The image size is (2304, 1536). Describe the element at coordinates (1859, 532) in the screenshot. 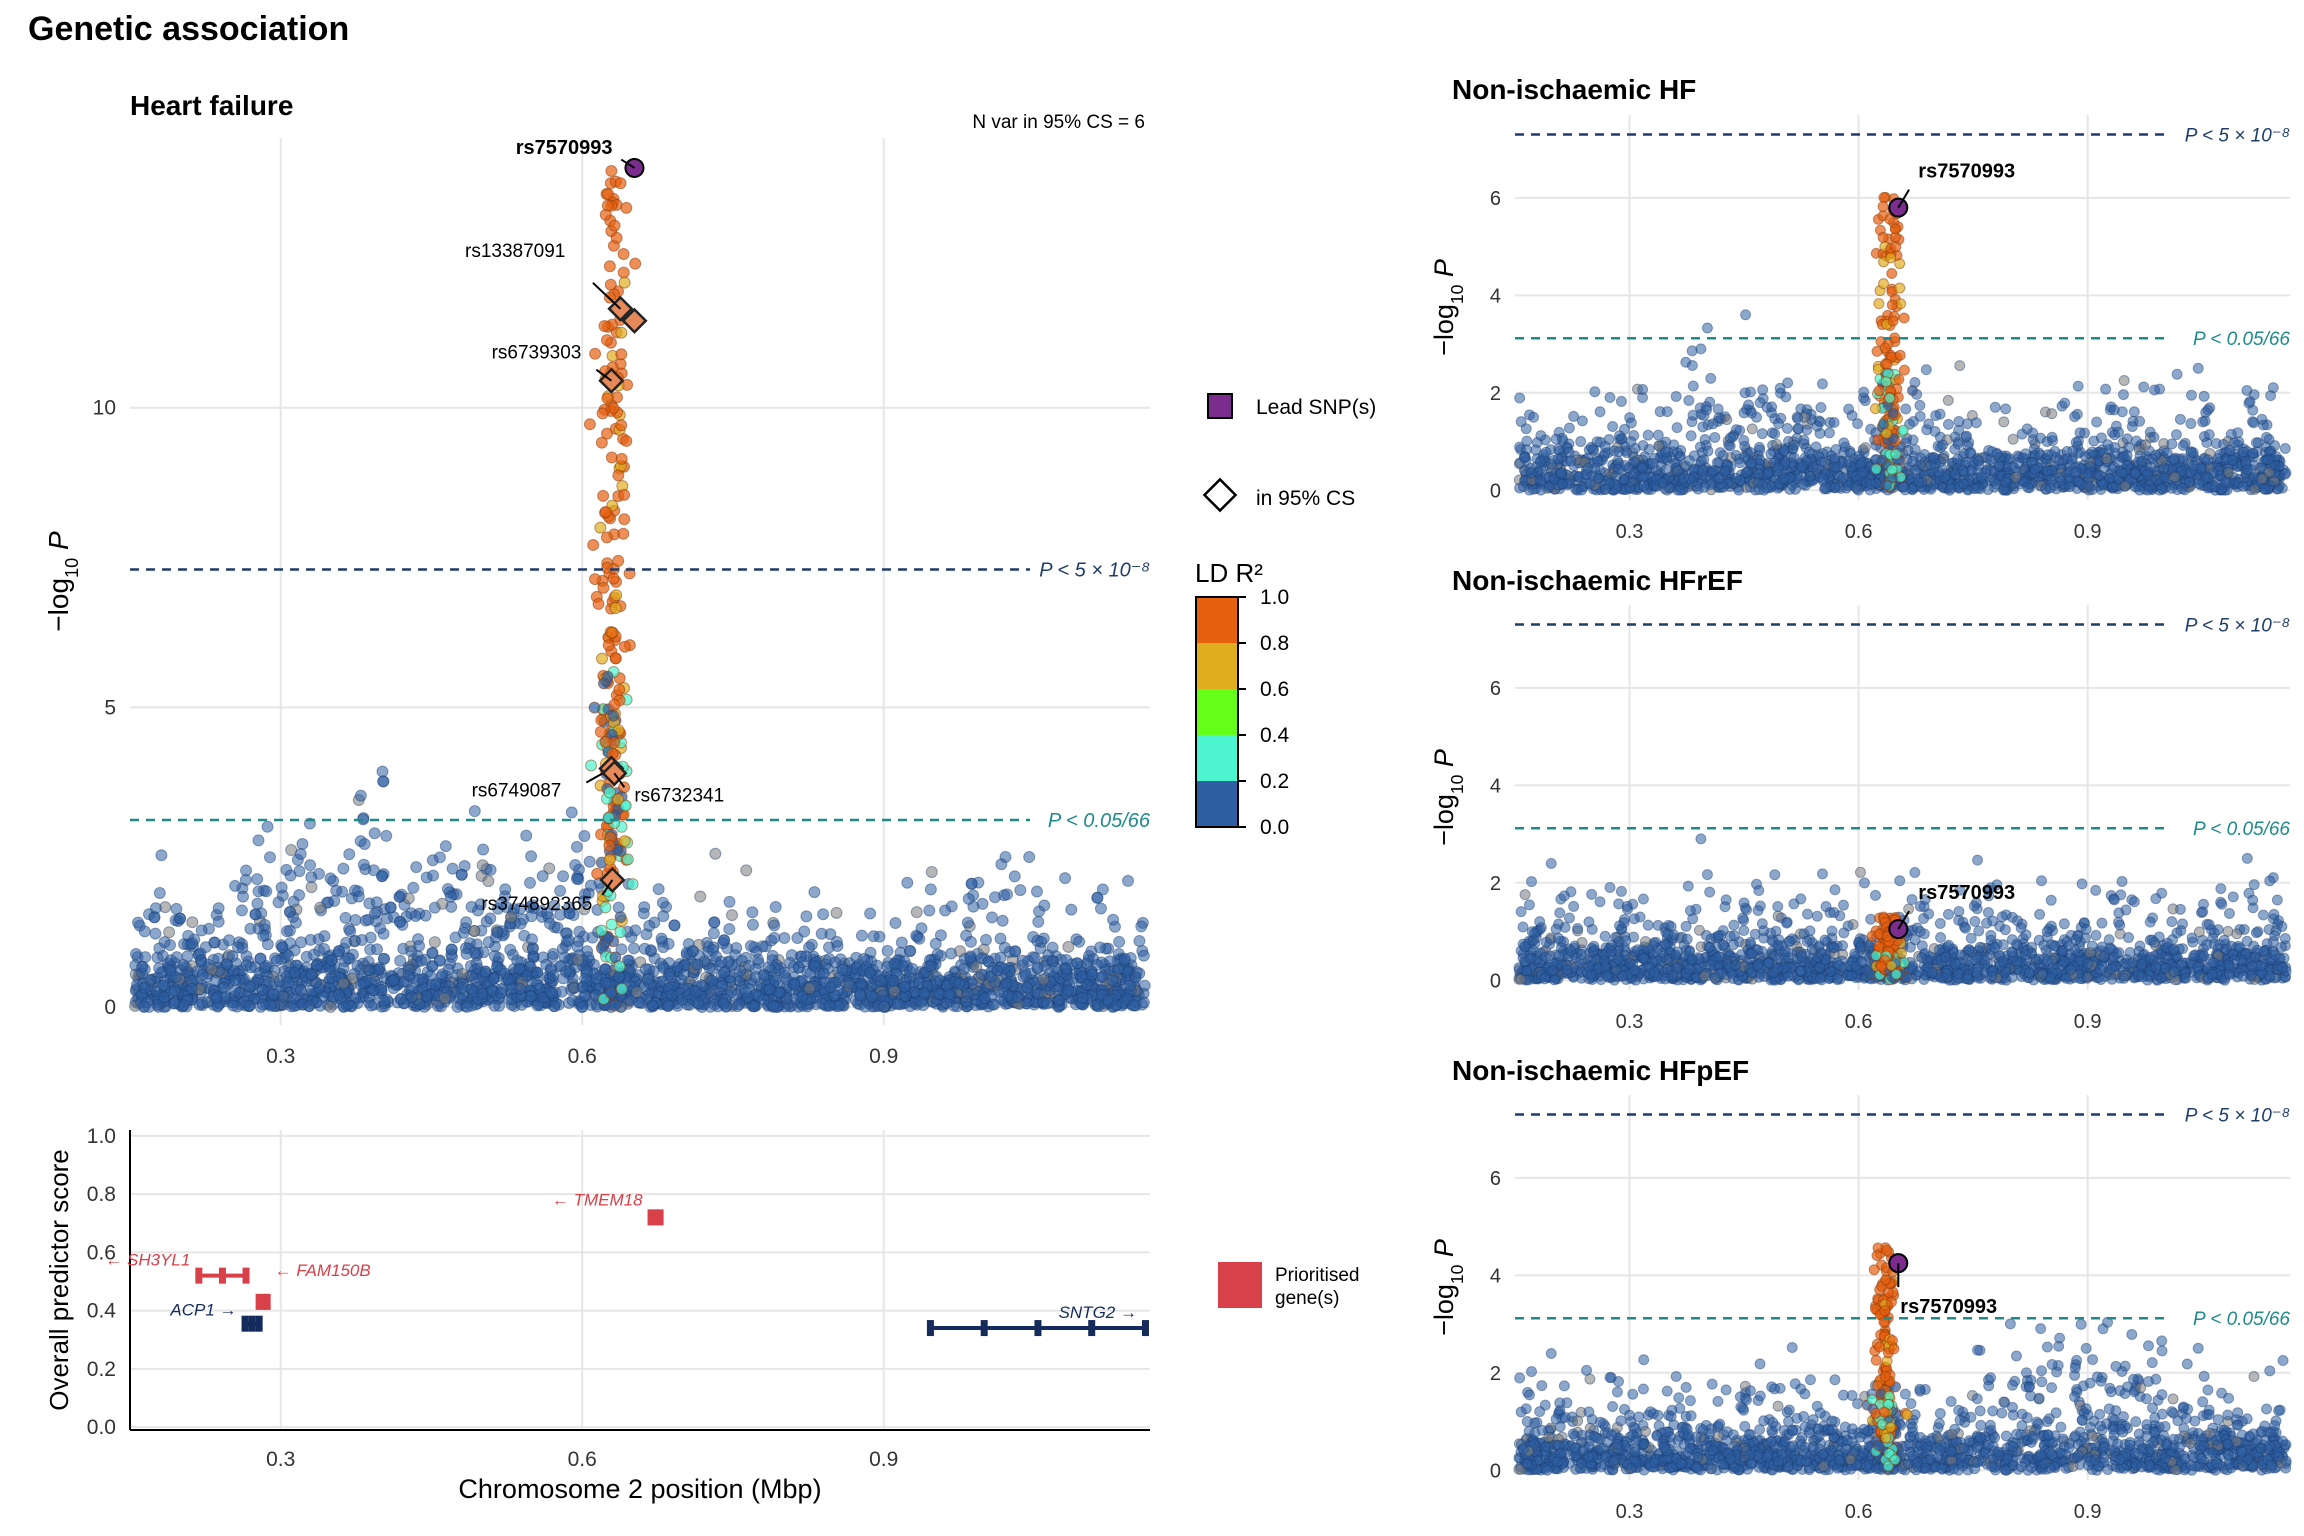

I see `x-tick-label: 0.6` at that location.